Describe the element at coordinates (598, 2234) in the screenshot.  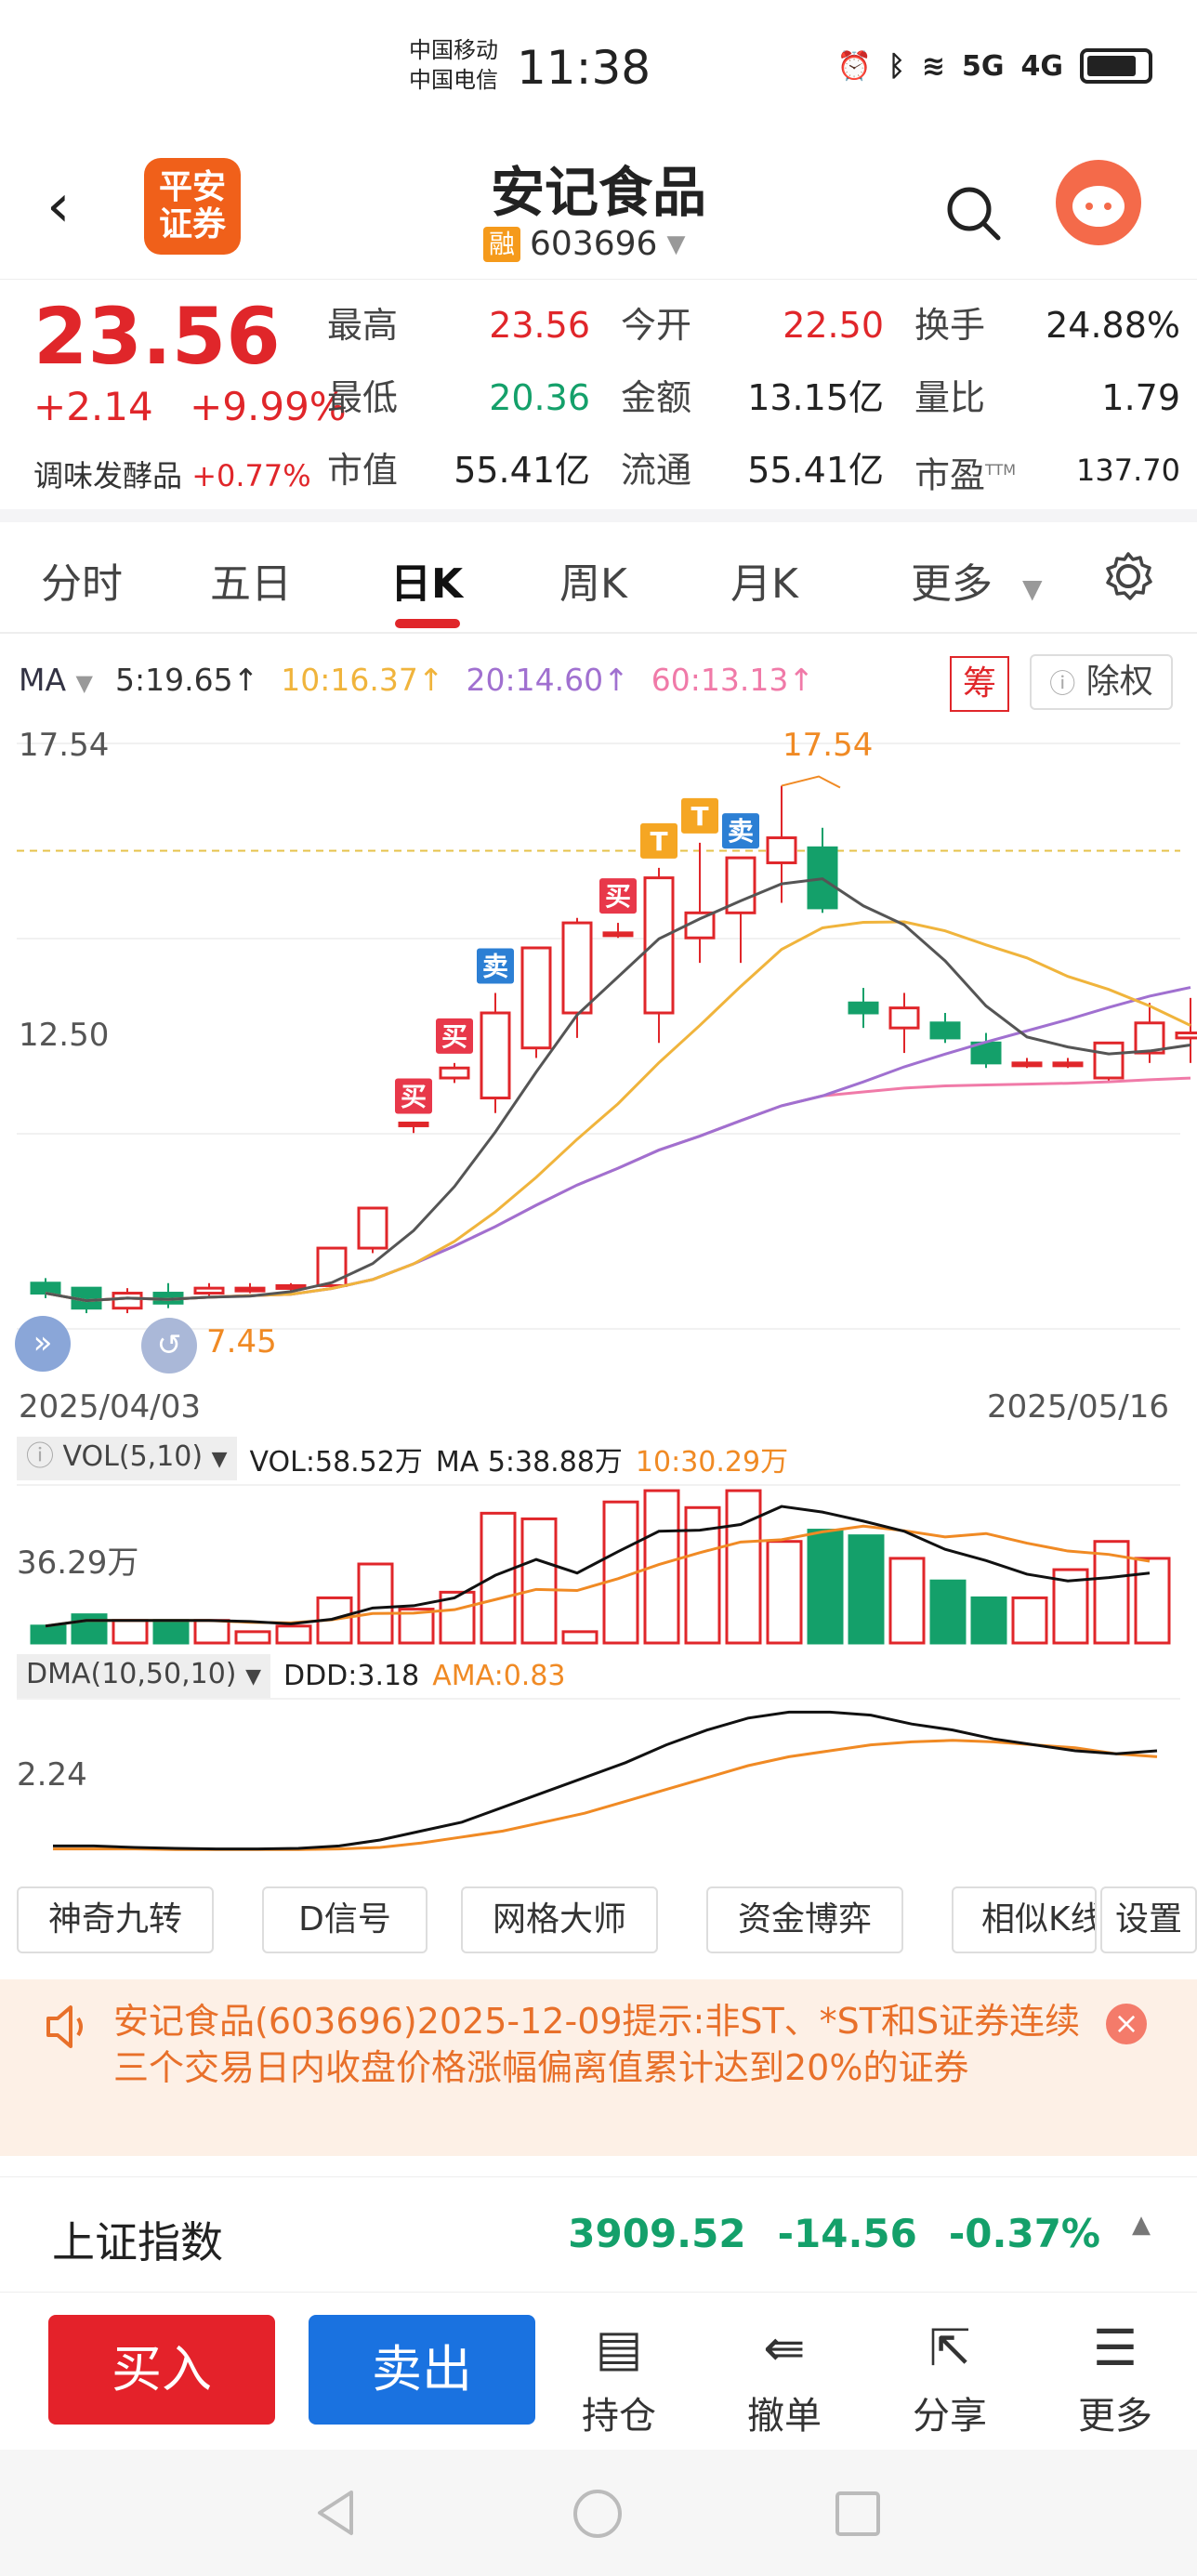
I see `index-ticker: 上证指数 3909.52 -14.56 -0.37% ▲` at that location.